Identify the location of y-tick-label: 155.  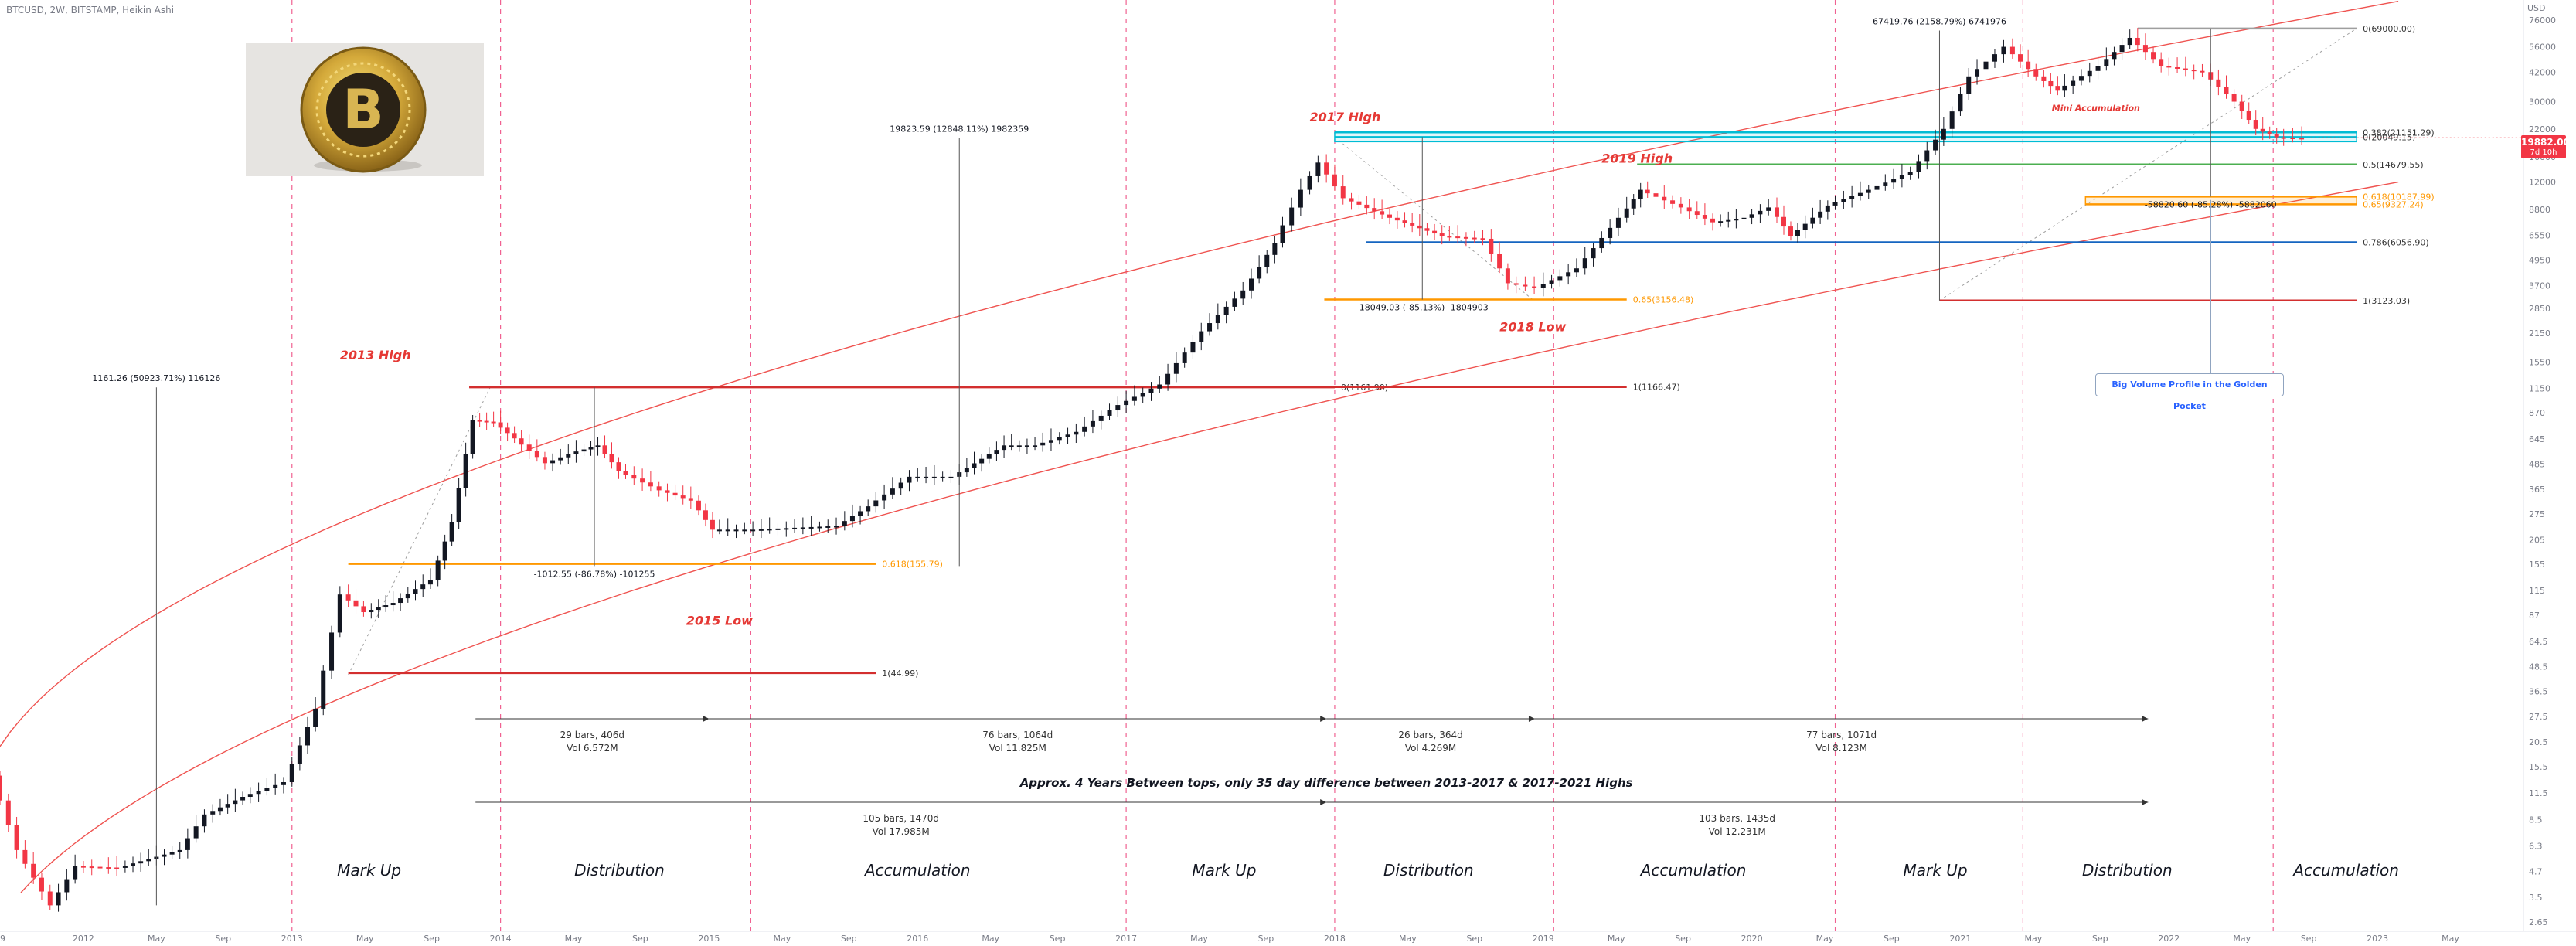
(2537, 565).